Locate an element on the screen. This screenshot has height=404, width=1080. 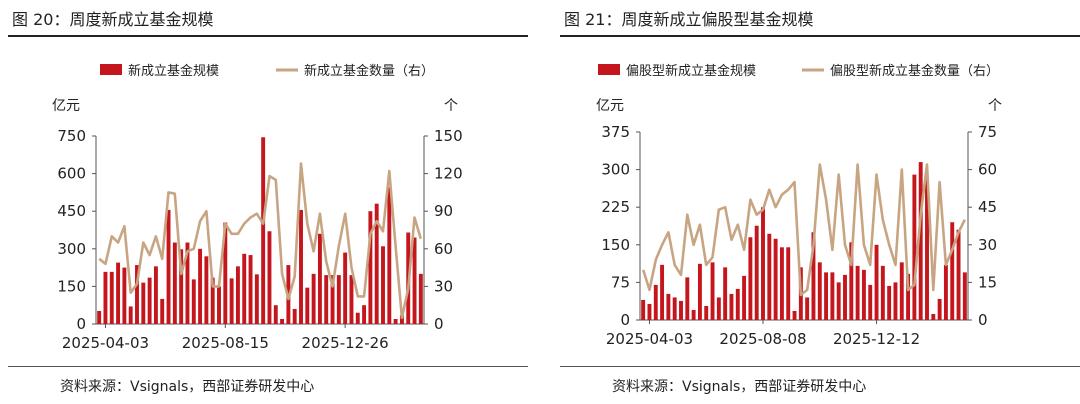
left-axis-unit: 亿元 is located at coordinates (610, 106).